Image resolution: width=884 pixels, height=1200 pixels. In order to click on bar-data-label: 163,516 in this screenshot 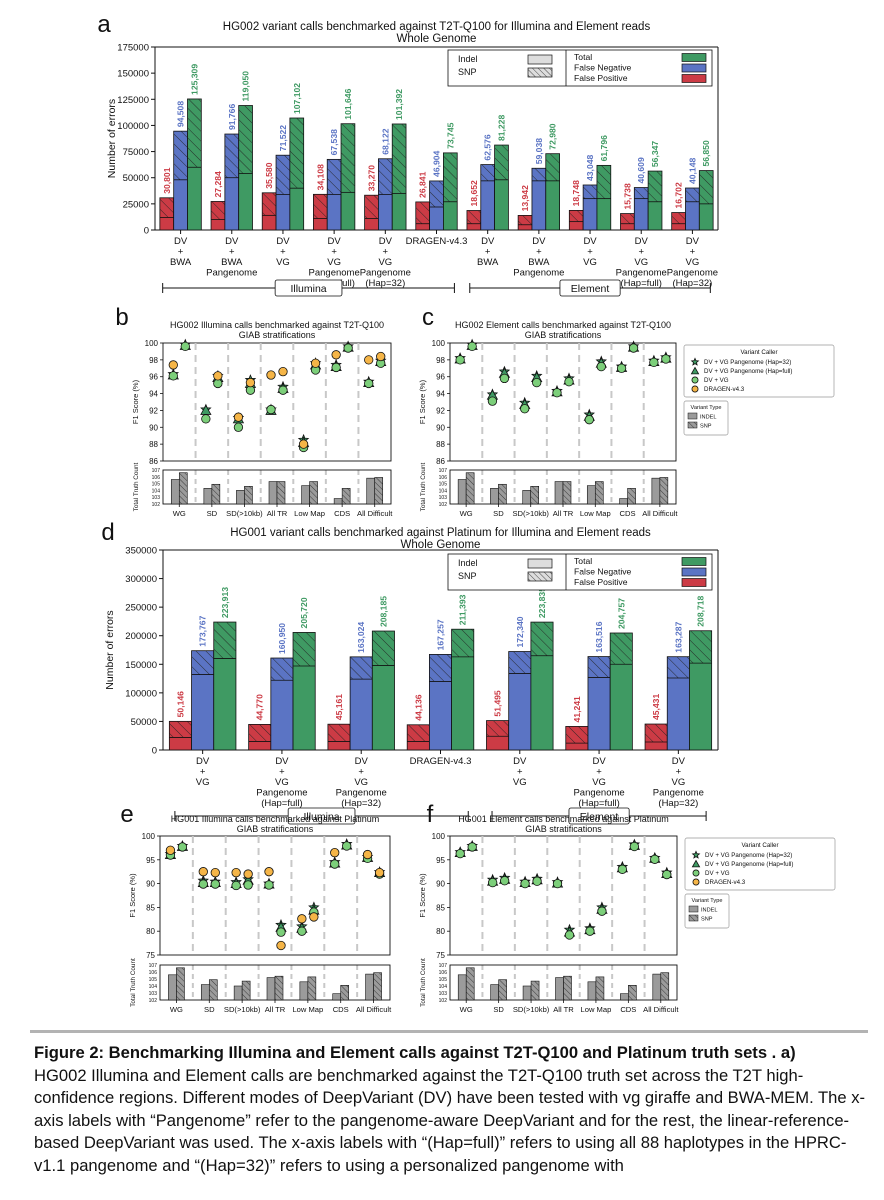, I will do `click(599, 636)`.